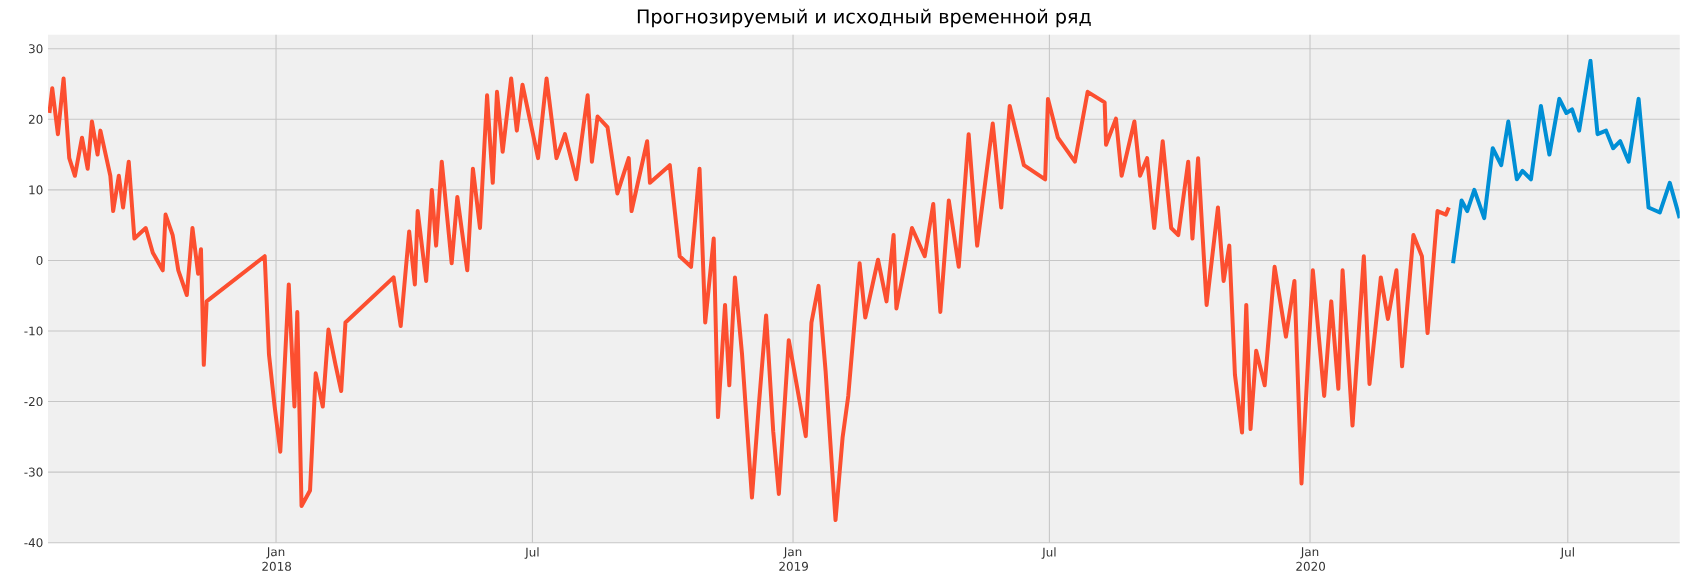  I want to click on y-tick-label: 20, so click(35, 119).